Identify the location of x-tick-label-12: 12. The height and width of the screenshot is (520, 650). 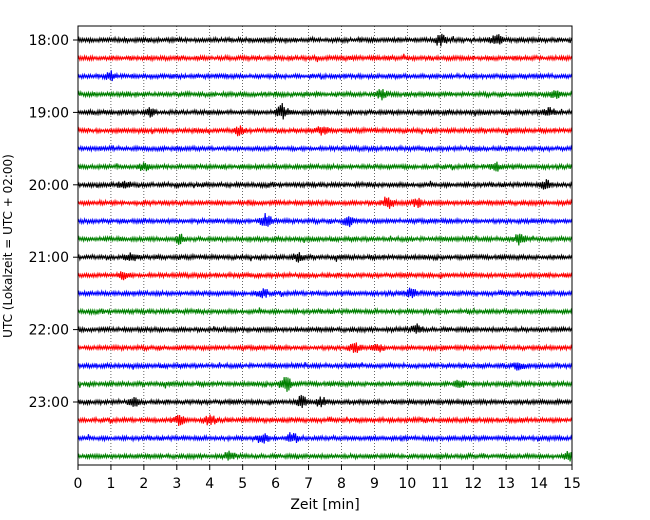
(473, 484).